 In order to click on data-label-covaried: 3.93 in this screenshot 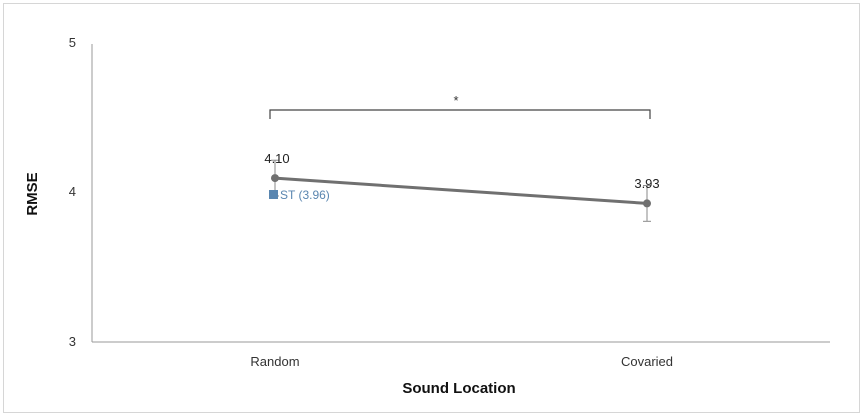, I will do `click(646, 183)`.